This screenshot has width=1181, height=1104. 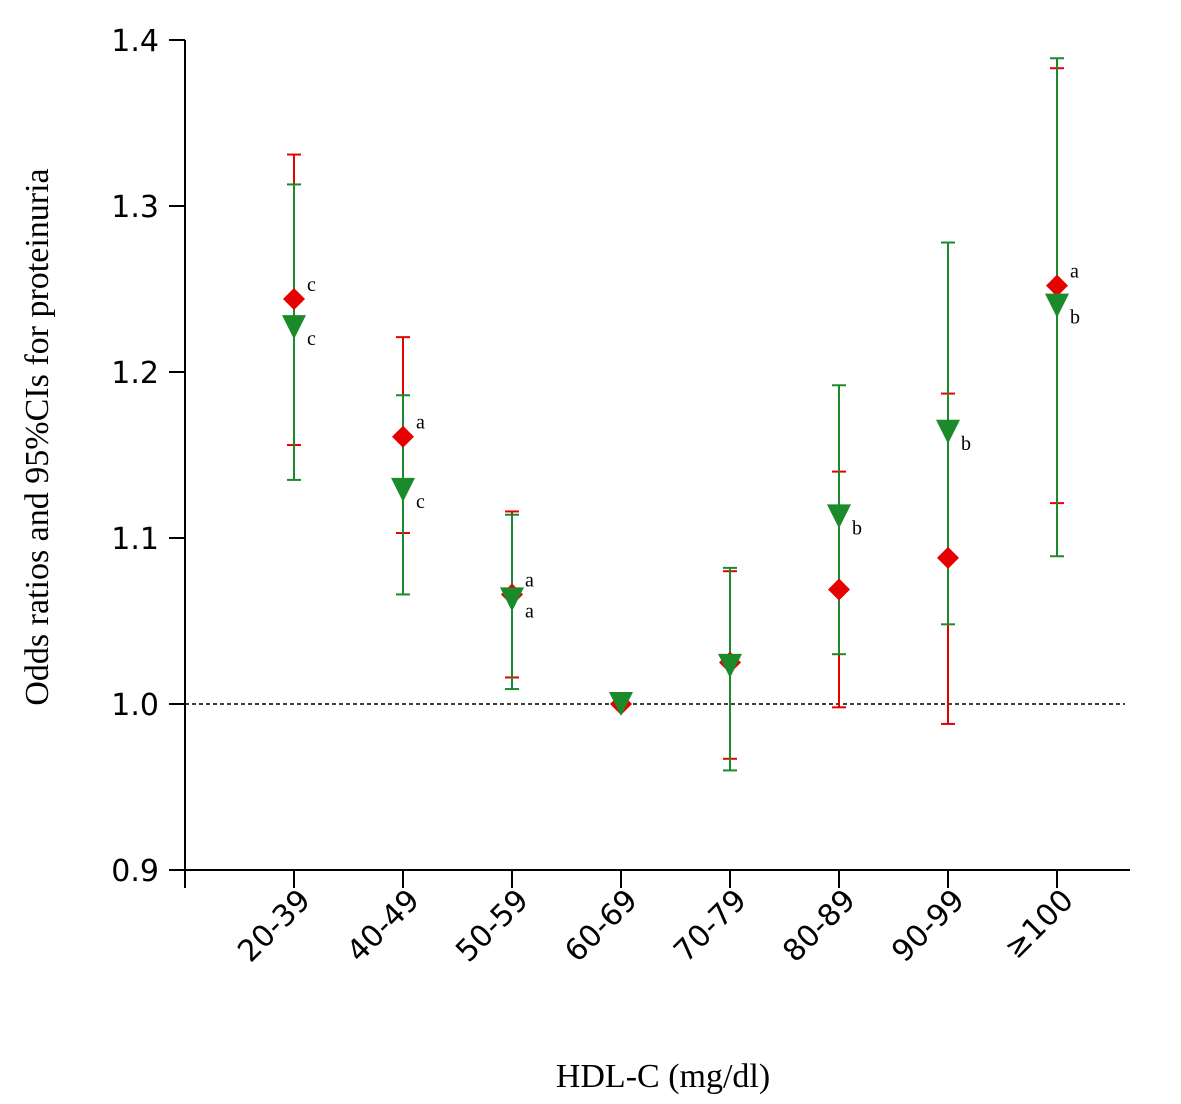 What do you see at coordinates (135, 871) in the screenshot?
I see `y-tick-label: 0.9` at bounding box center [135, 871].